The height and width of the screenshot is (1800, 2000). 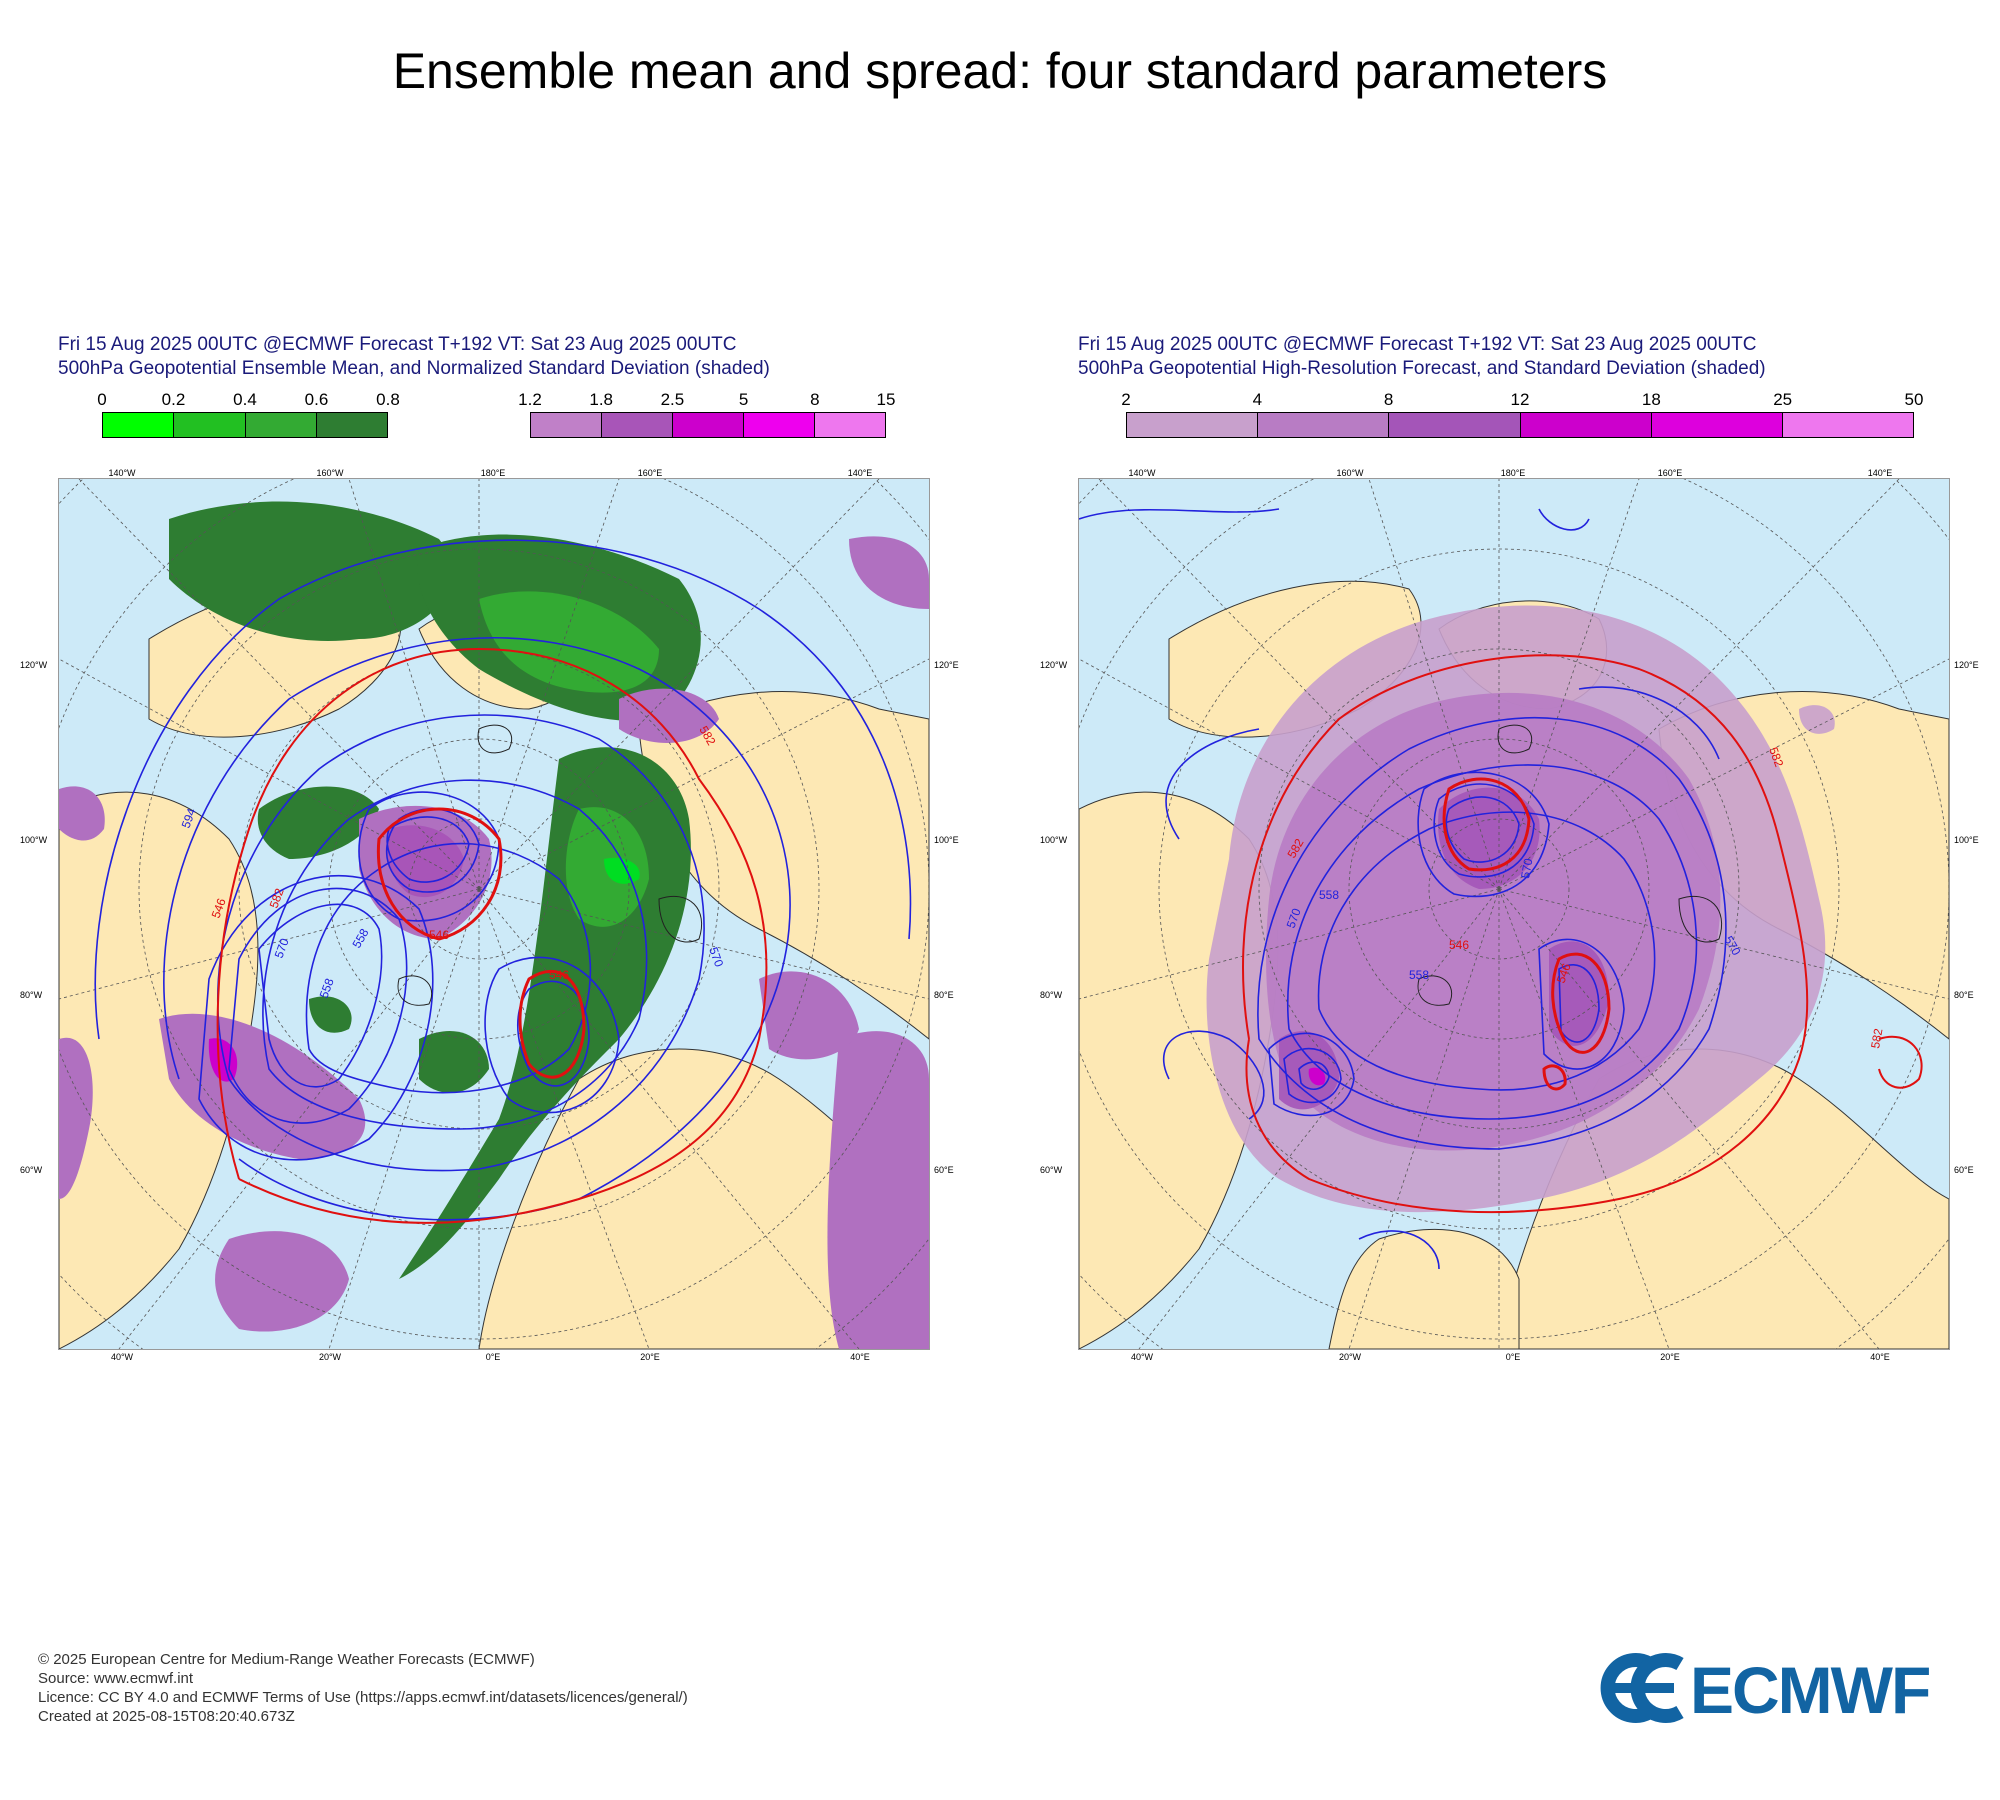 What do you see at coordinates (1966, 665) in the screenshot?
I see `lat-label: 120°E` at bounding box center [1966, 665].